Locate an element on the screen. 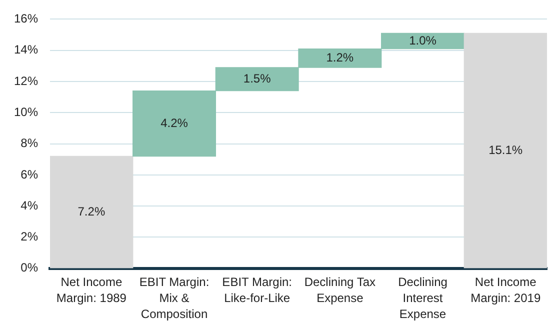  data-label: 1.5% is located at coordinates (257, 78).